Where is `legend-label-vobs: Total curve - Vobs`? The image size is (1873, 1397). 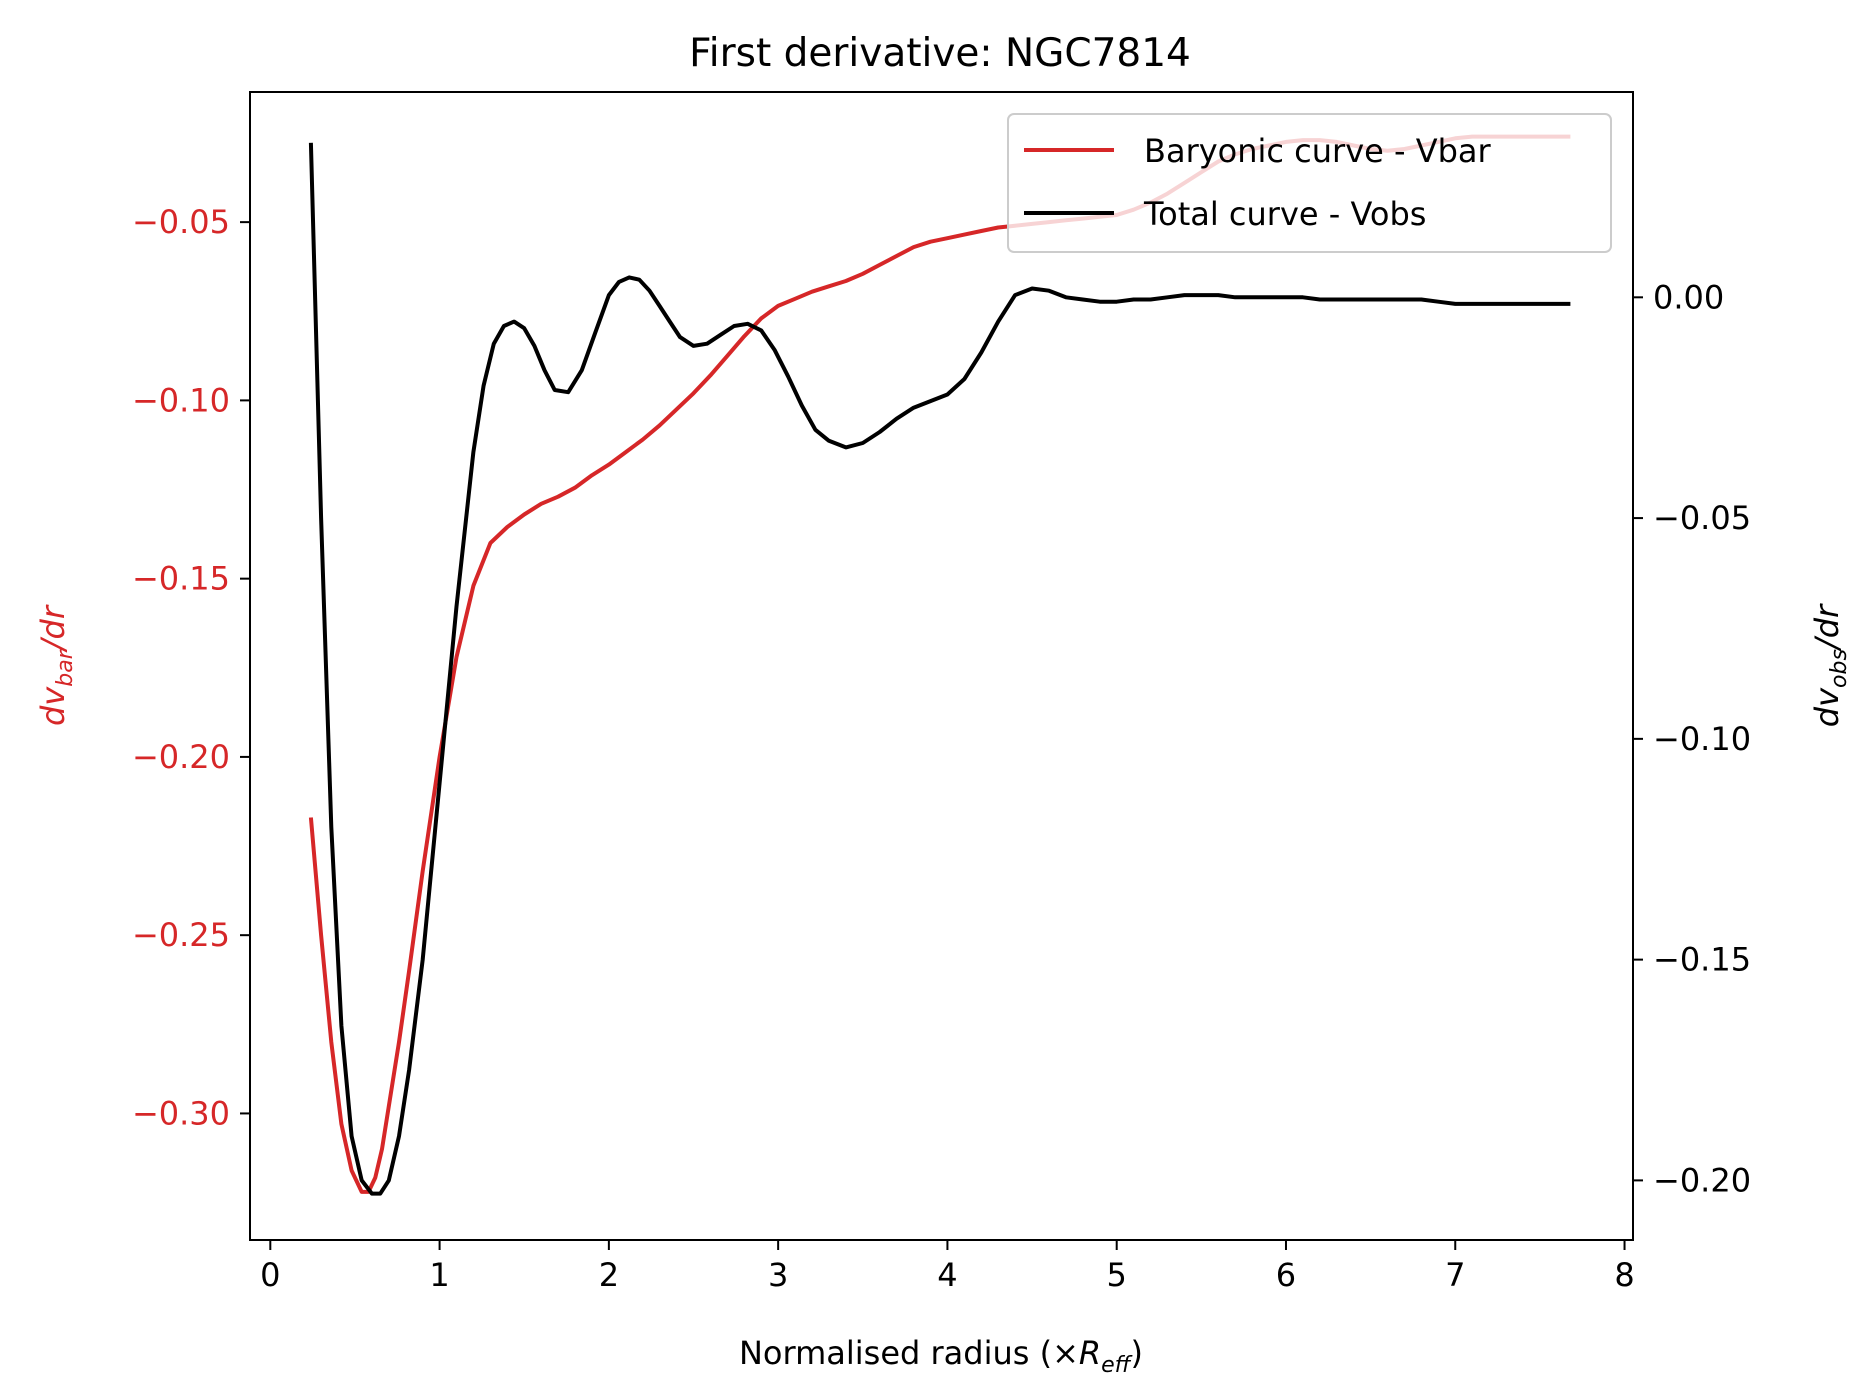 legend-label-vobs: Total curve - Vobs is located at coordinates (1284, 214).